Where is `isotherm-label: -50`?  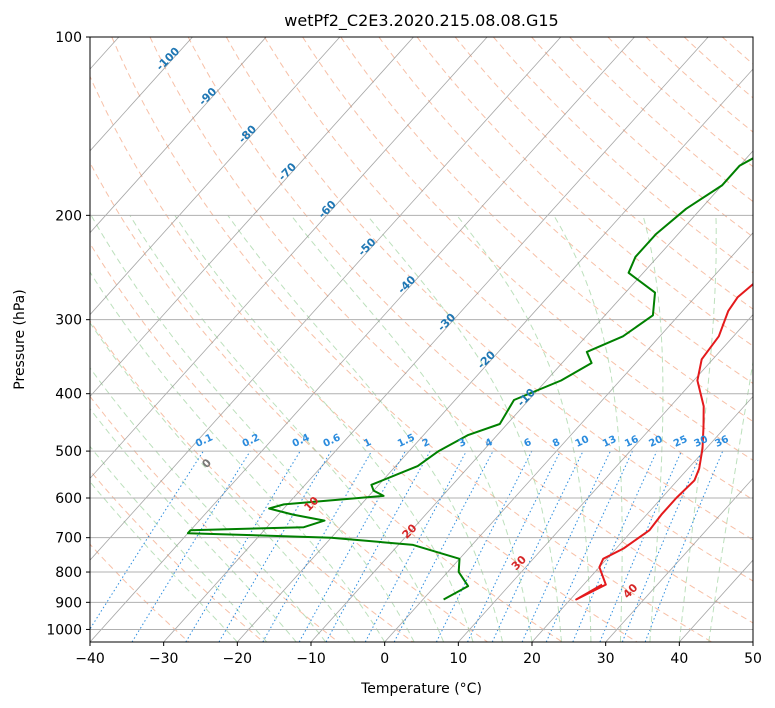
isotherm-label: -50 is located at coordinates (366, 246).